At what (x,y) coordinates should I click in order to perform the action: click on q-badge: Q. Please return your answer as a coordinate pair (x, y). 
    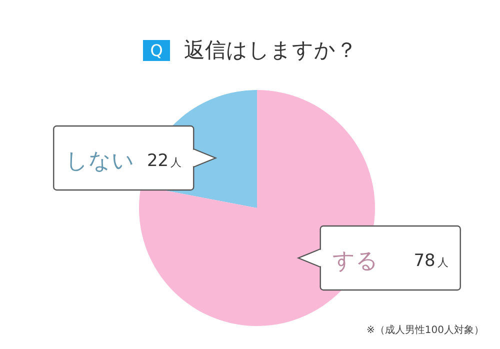
    Looking at the image, I should click on (156, 50).